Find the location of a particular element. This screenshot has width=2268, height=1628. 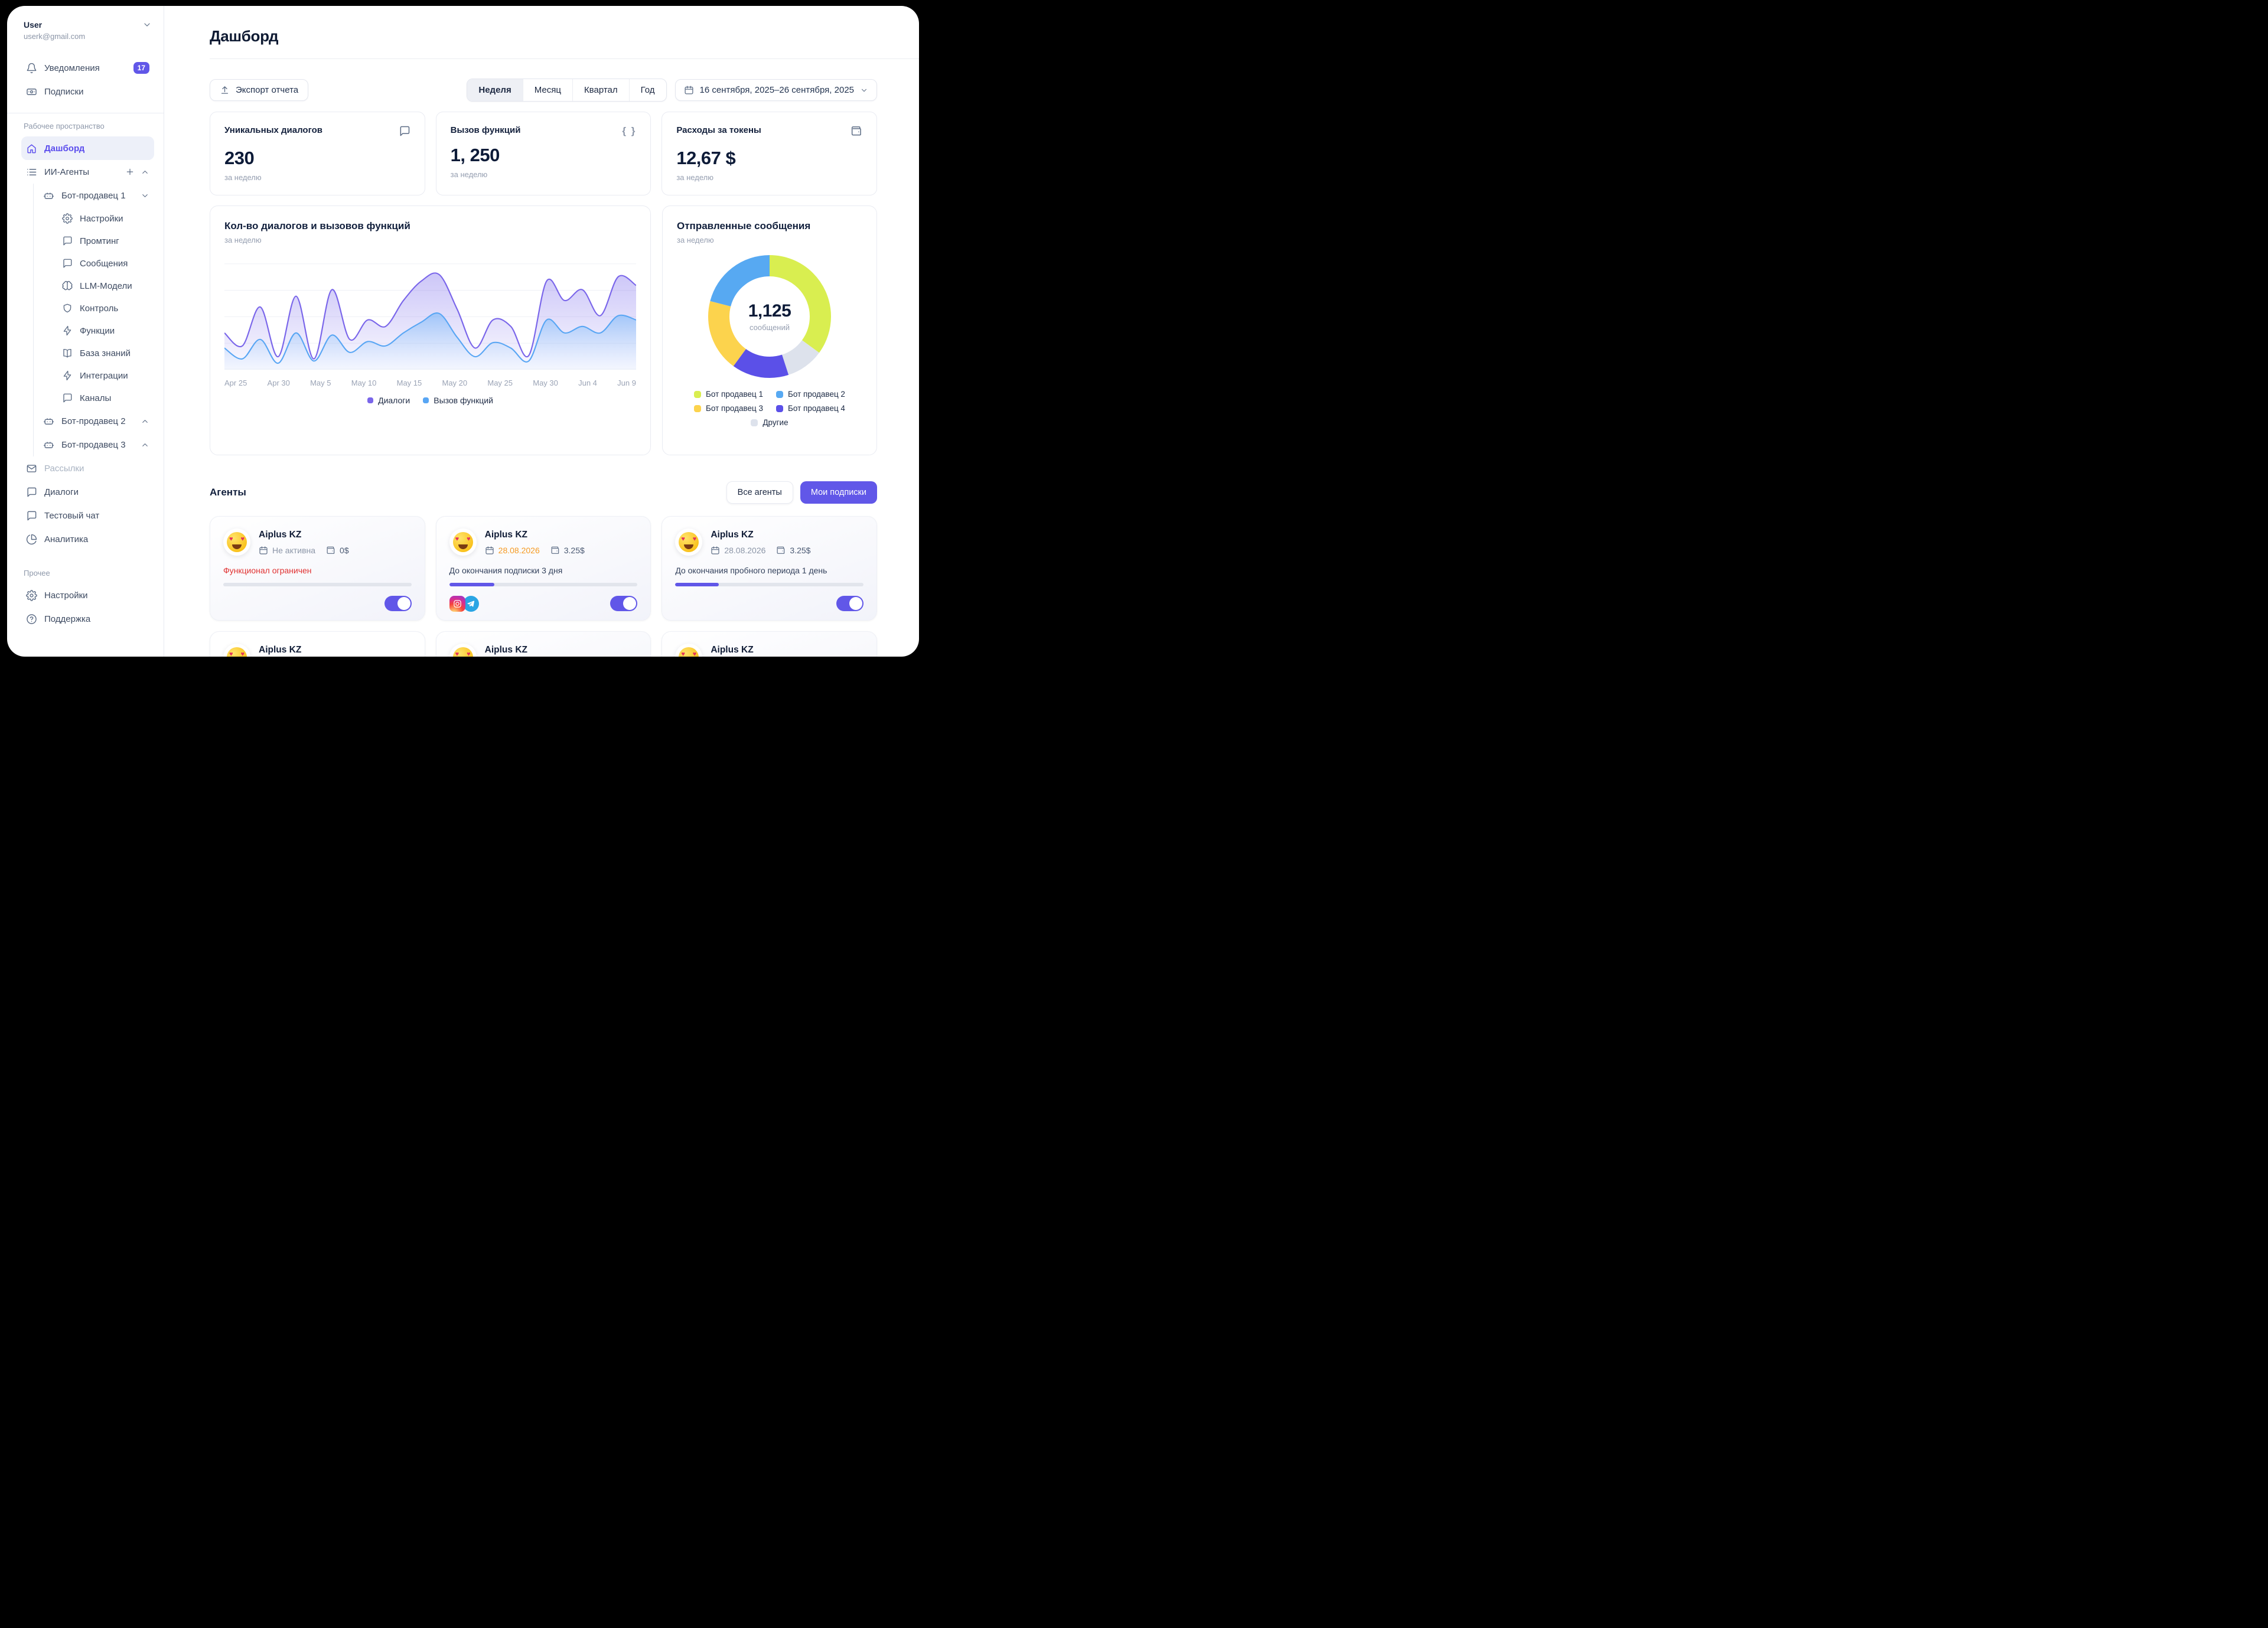

sidebar-item-label: Тестовый чат is located at coordinates (72, 515).